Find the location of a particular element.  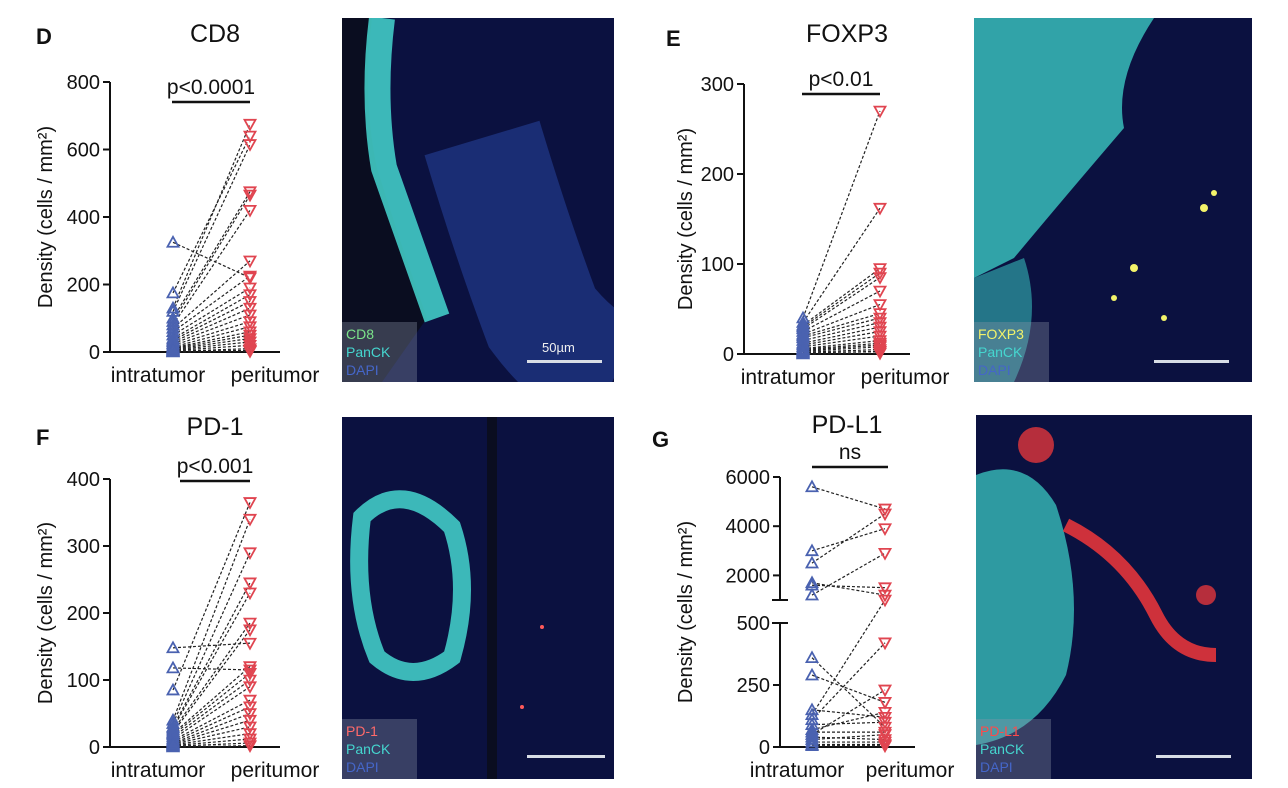

p-value-label: p<0.001 is located at coordinates (215, 466).